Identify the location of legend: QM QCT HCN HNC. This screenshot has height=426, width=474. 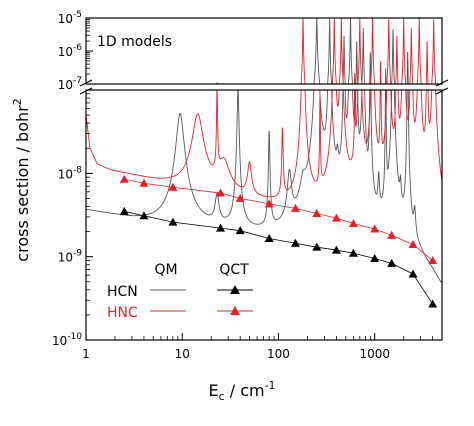
(180, 291).